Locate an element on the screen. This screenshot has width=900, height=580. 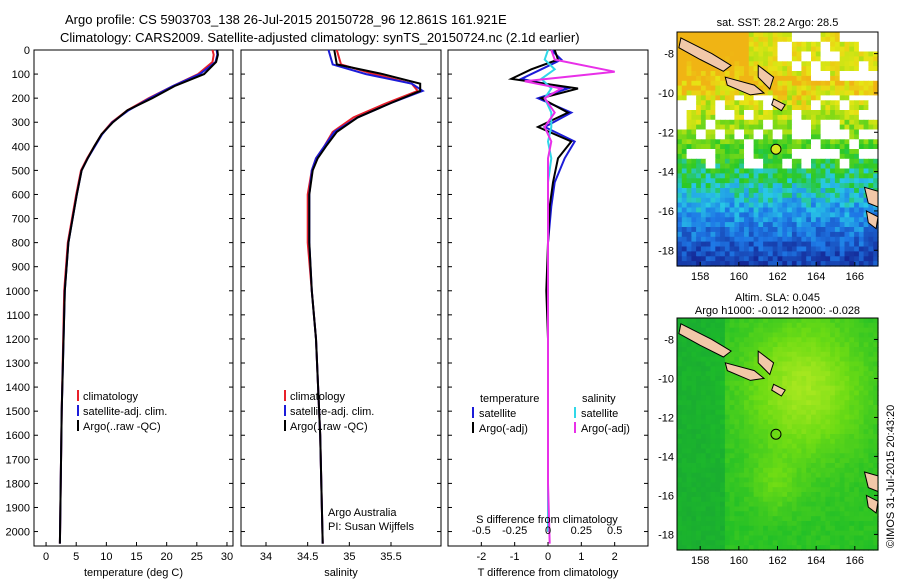
x-tick-label: 162 is located at coordinates (777, 561).